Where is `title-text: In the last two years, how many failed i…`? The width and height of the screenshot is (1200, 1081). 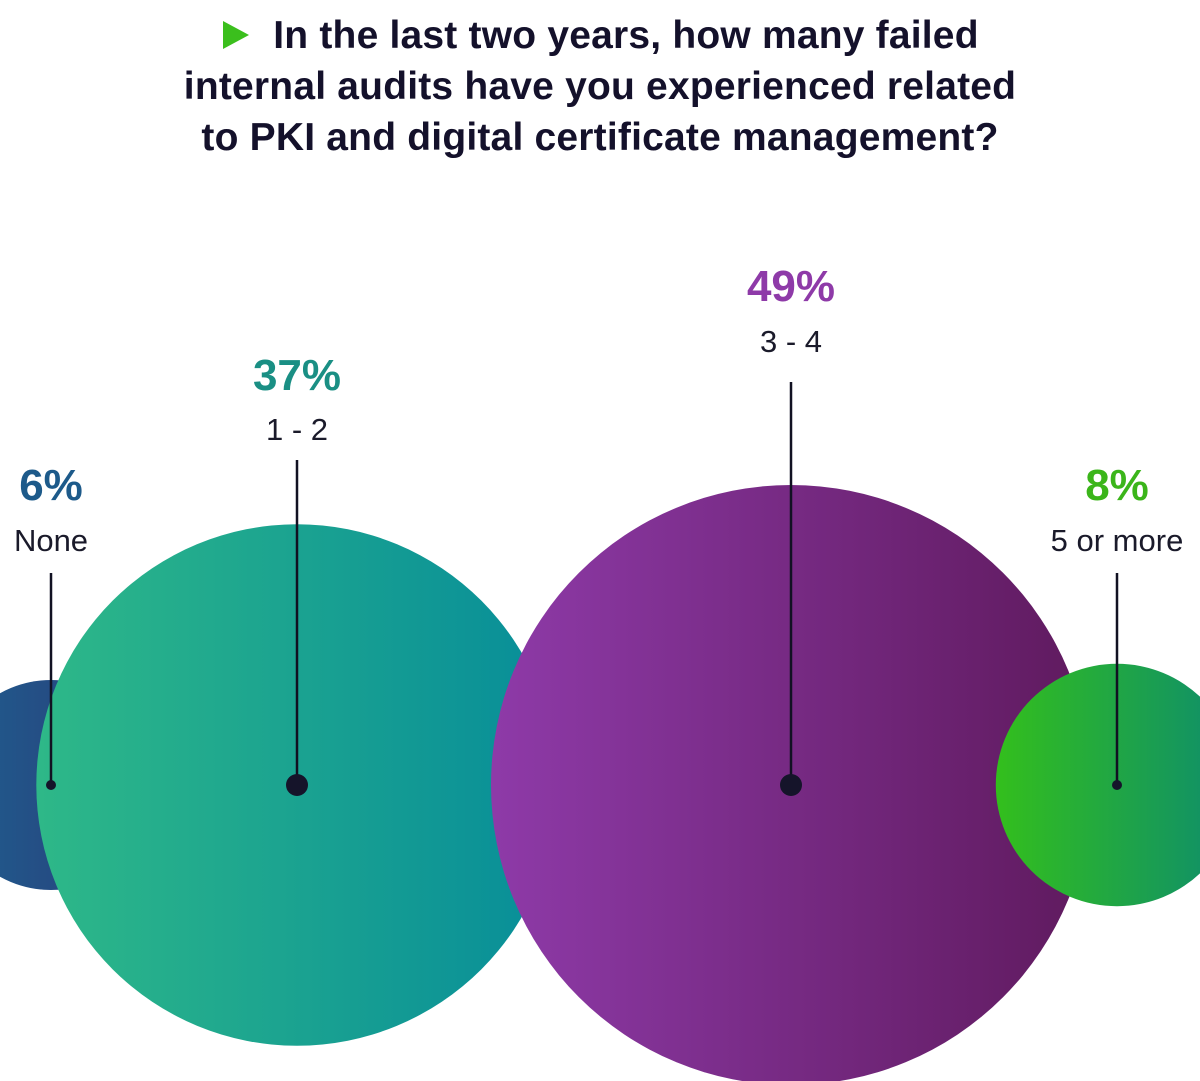 title-text: In the last two years, how many failed i… is located at coordinates (600, 86).